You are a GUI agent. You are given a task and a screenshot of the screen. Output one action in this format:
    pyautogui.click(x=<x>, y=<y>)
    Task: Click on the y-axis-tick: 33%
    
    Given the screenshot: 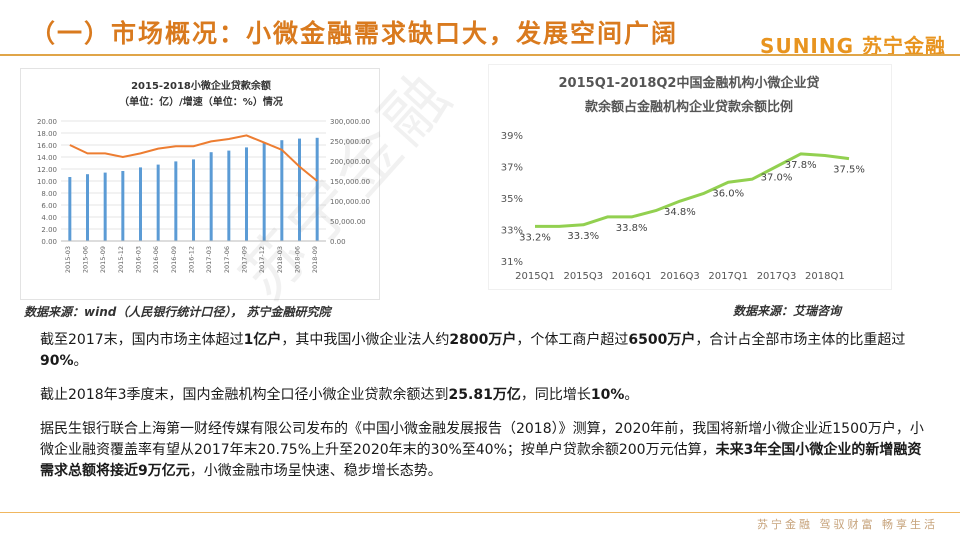 What is the action you would take?
    pyautogui.click(x=512, y=231)
    